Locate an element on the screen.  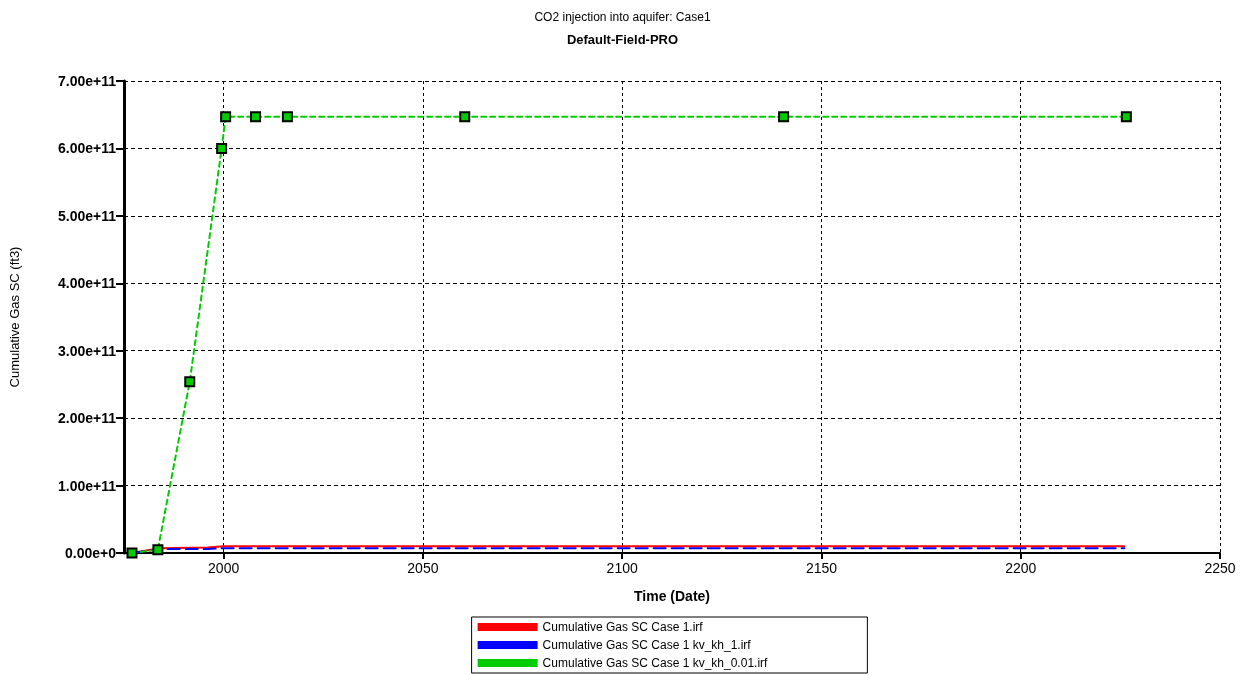
x-tick-label: 2200 is located at coordinates (1021, 568).